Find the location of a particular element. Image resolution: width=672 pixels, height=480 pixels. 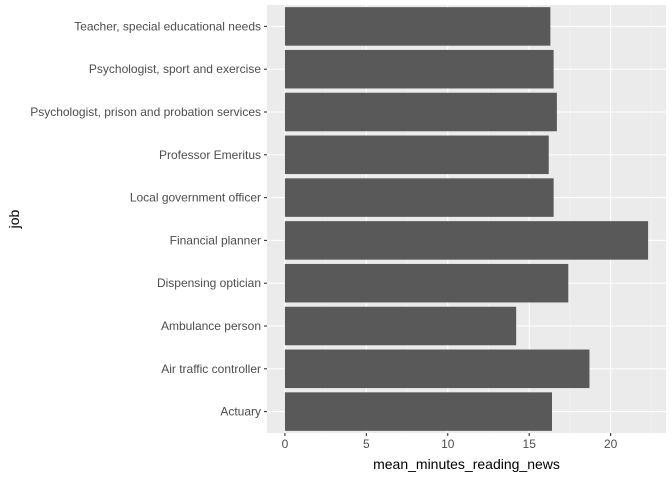

x-tick-label: 5 is located at coordinates (366, 444).